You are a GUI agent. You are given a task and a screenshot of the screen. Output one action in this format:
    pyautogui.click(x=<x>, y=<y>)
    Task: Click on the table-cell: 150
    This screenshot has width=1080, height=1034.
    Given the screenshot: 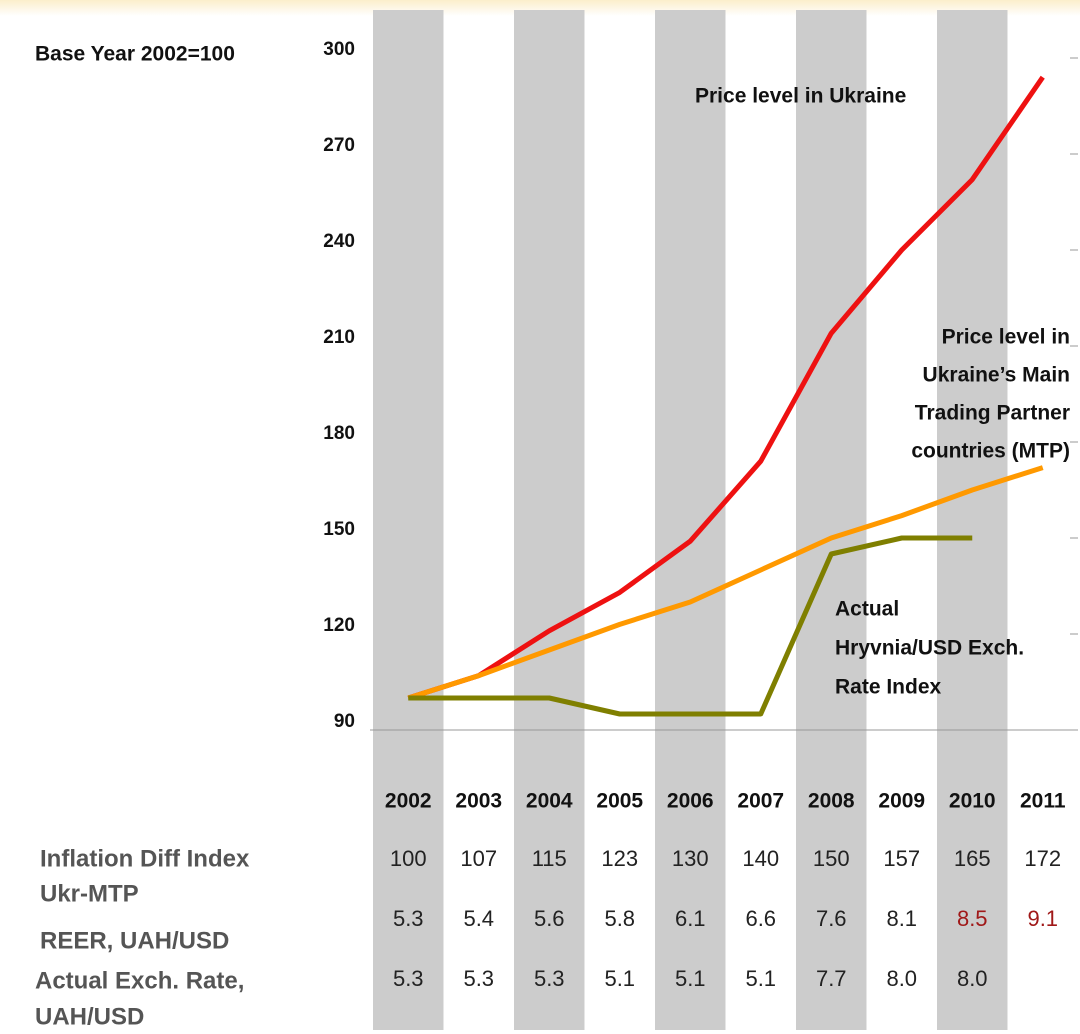 What is the action you would take?
    pyautogui.click(x=831, y=858)
    